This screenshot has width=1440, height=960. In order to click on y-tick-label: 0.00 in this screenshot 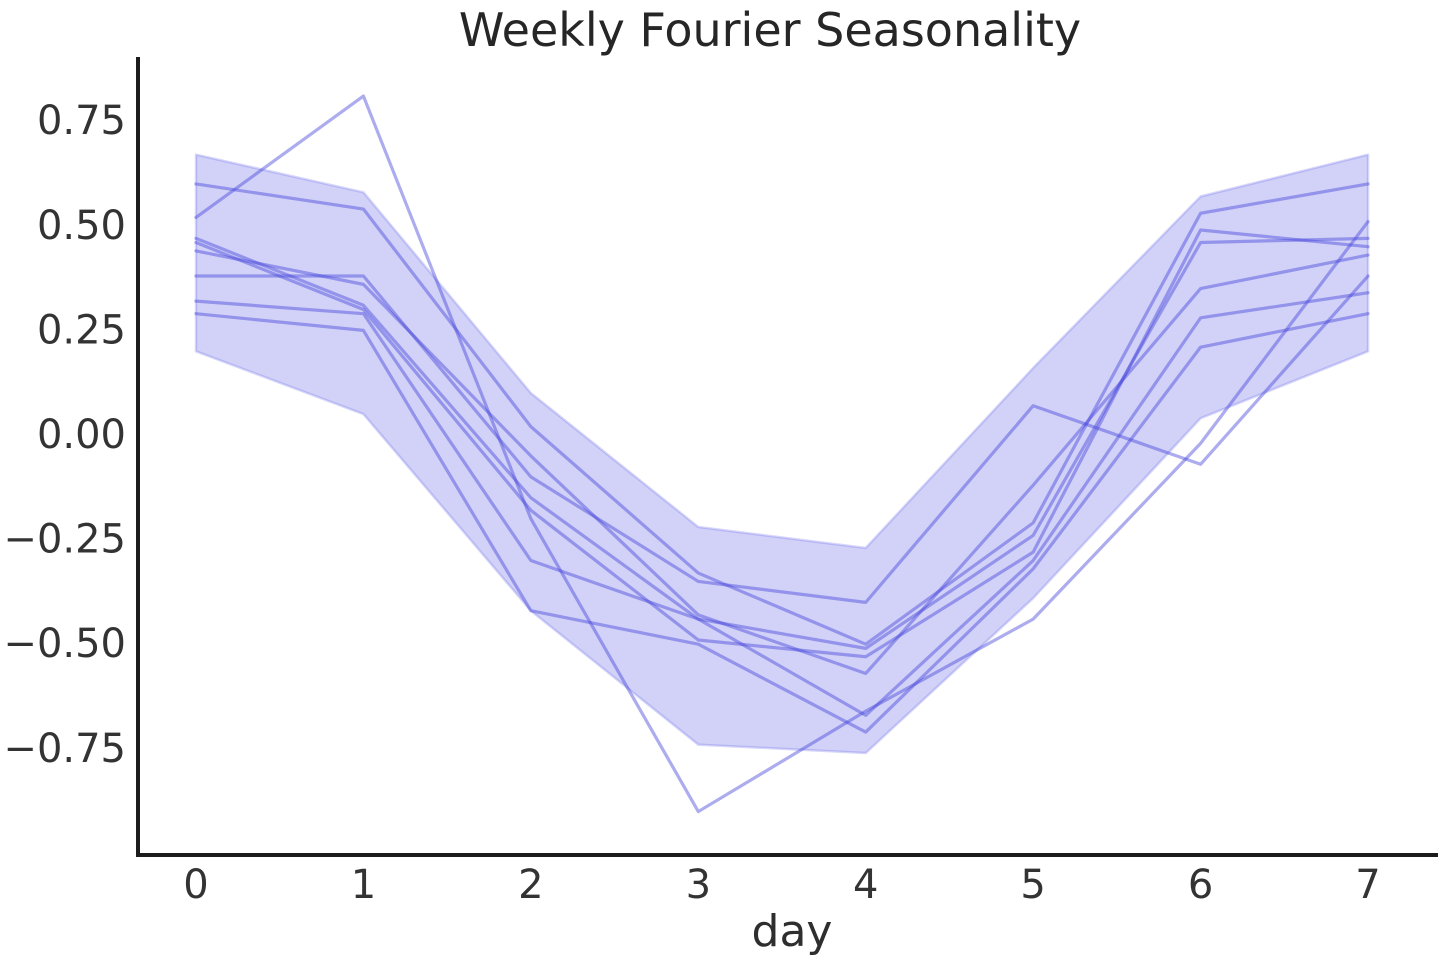, I will do `click(81, 435)`.